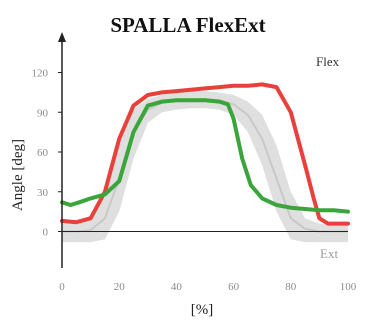 The image size is (366, 325). What do you see at coordinates (328, 61) in the screenshot?
I see `annotation-flex: Flex` at bounding box center [328, 61].